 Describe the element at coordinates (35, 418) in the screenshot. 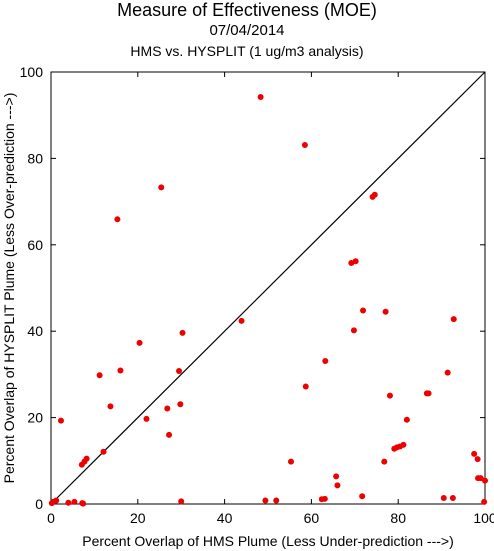

I see `y-tick-label: 20` at that location.